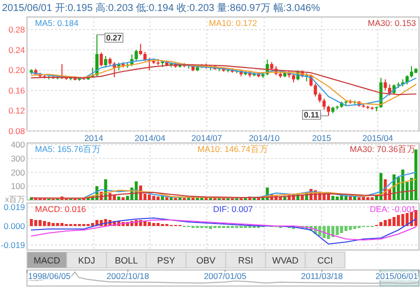  Describe the element at coordinates (18, 158) in the screenshot. I see `y-tick-label: 300` at that location.